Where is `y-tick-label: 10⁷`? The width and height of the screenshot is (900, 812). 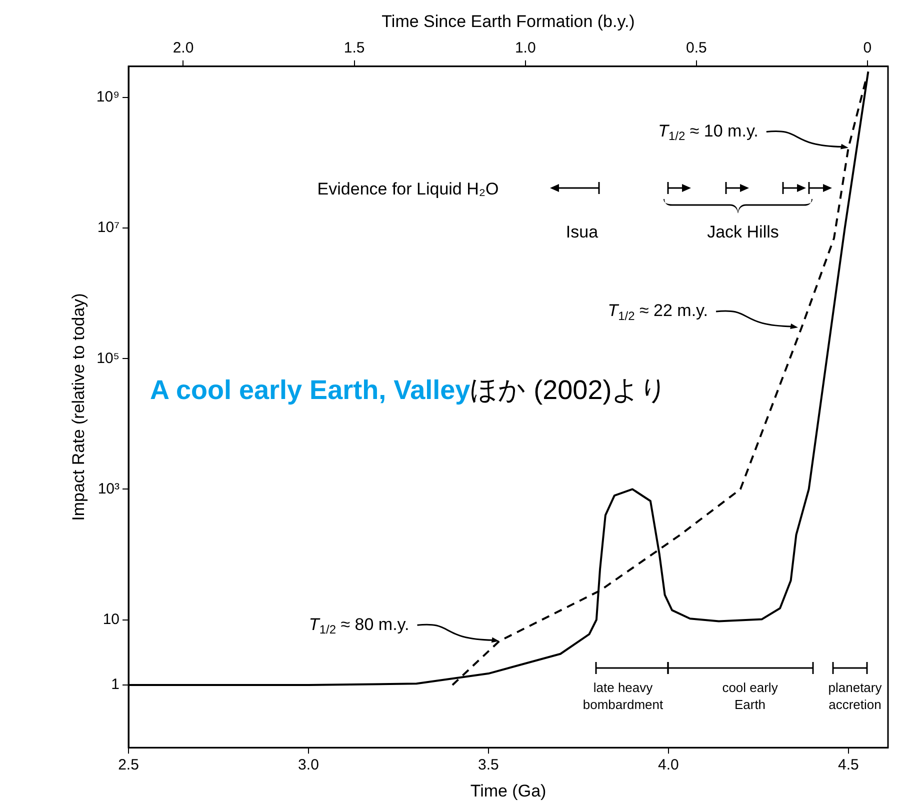
y-tick-label: 10⁷ is located at coordinates (108, 227).